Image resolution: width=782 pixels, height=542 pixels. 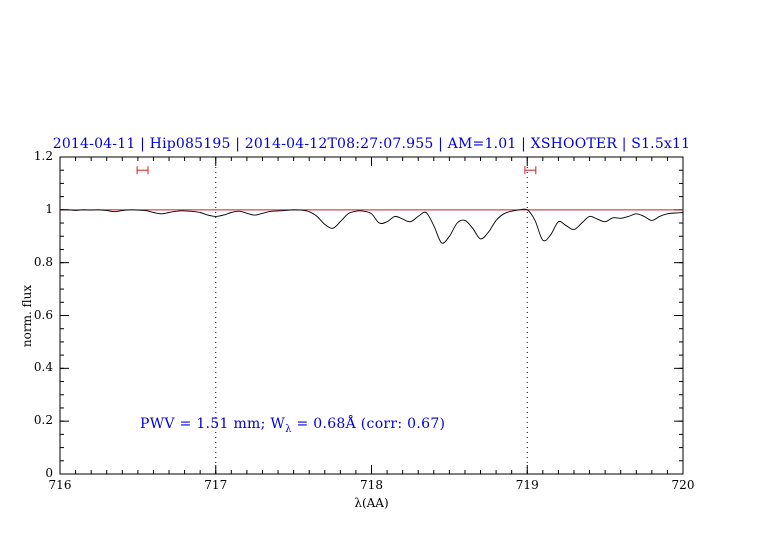 What do you see at coordinates (216, 485) in the screenshot?
I see `x-tick-label: 717` at bounding box center [216, 485].